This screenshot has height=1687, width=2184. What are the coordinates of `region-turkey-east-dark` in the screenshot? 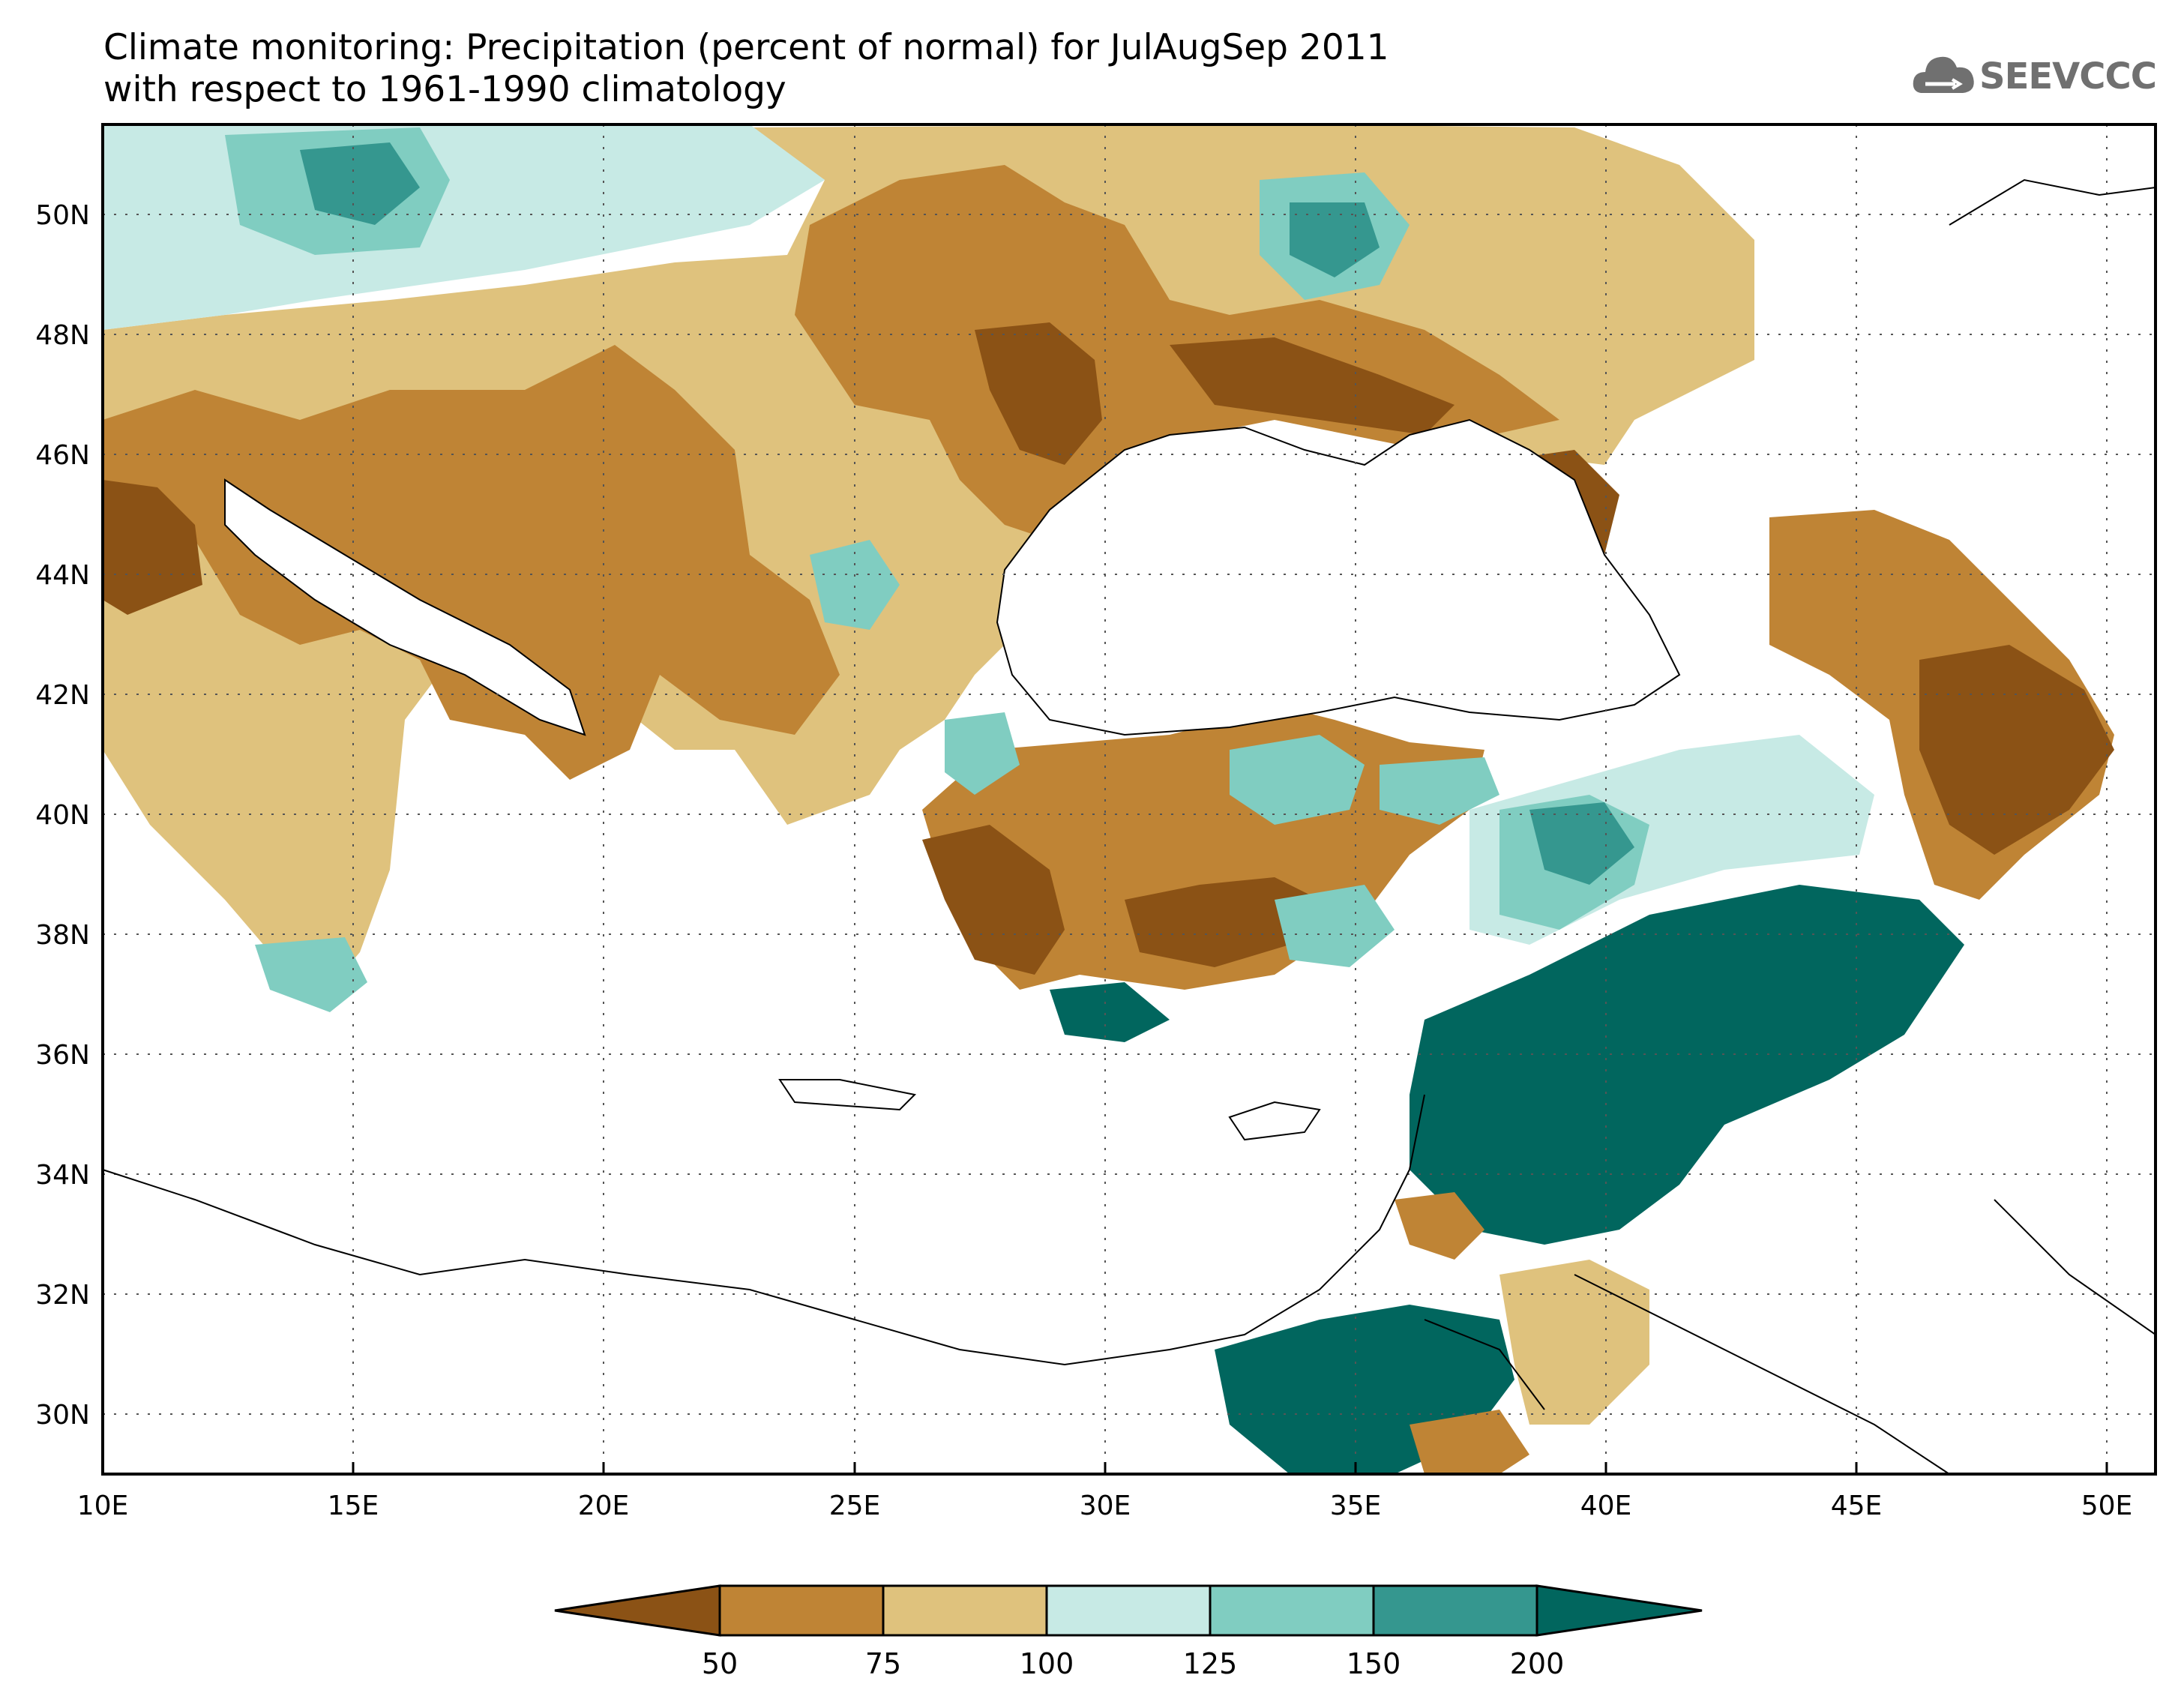 It's located at (1581, 843).